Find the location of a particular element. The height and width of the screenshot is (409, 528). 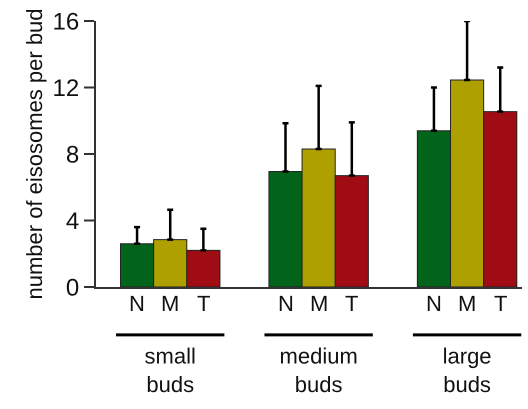

y-tick-label: 4 is located at coordinates (73, 221).